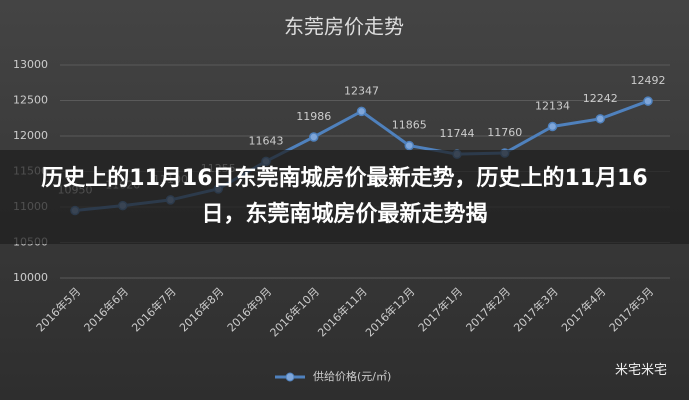 The height and width of the screenshot is (400, 689). Describe the element at coordinates (313, 116) in the screenshot. I see `data-label: 11986` at that location.